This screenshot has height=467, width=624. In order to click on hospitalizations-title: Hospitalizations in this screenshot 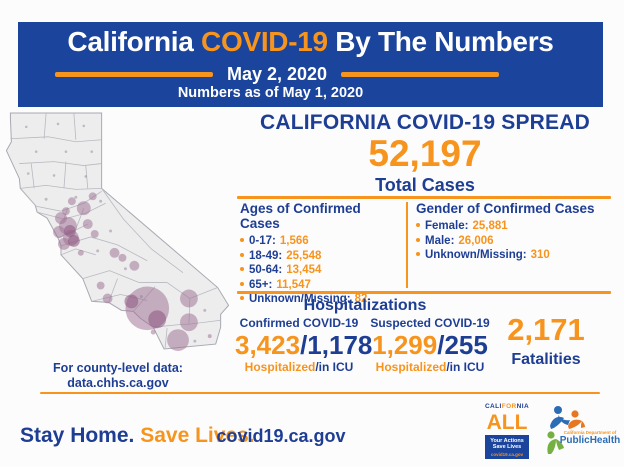, I will do `click(365, 305)`.